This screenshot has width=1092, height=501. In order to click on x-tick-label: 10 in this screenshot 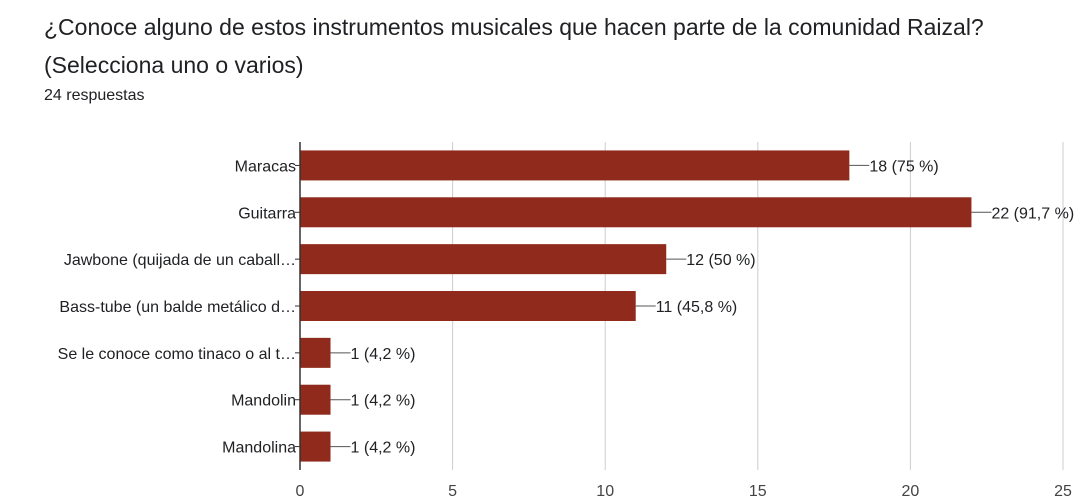, I will do `click(605, 491)`.